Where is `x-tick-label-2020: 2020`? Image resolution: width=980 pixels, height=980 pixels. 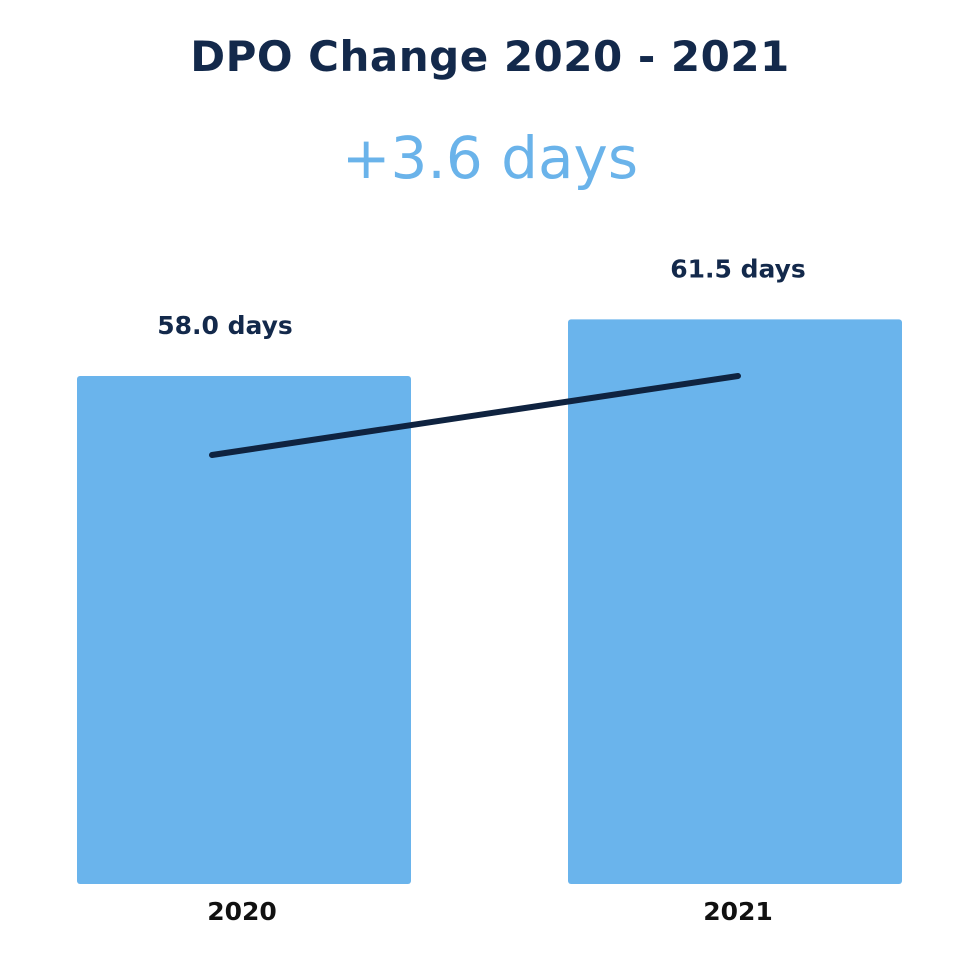 x-tick-label-2020: 2020 is located at coordinates (242, 911).